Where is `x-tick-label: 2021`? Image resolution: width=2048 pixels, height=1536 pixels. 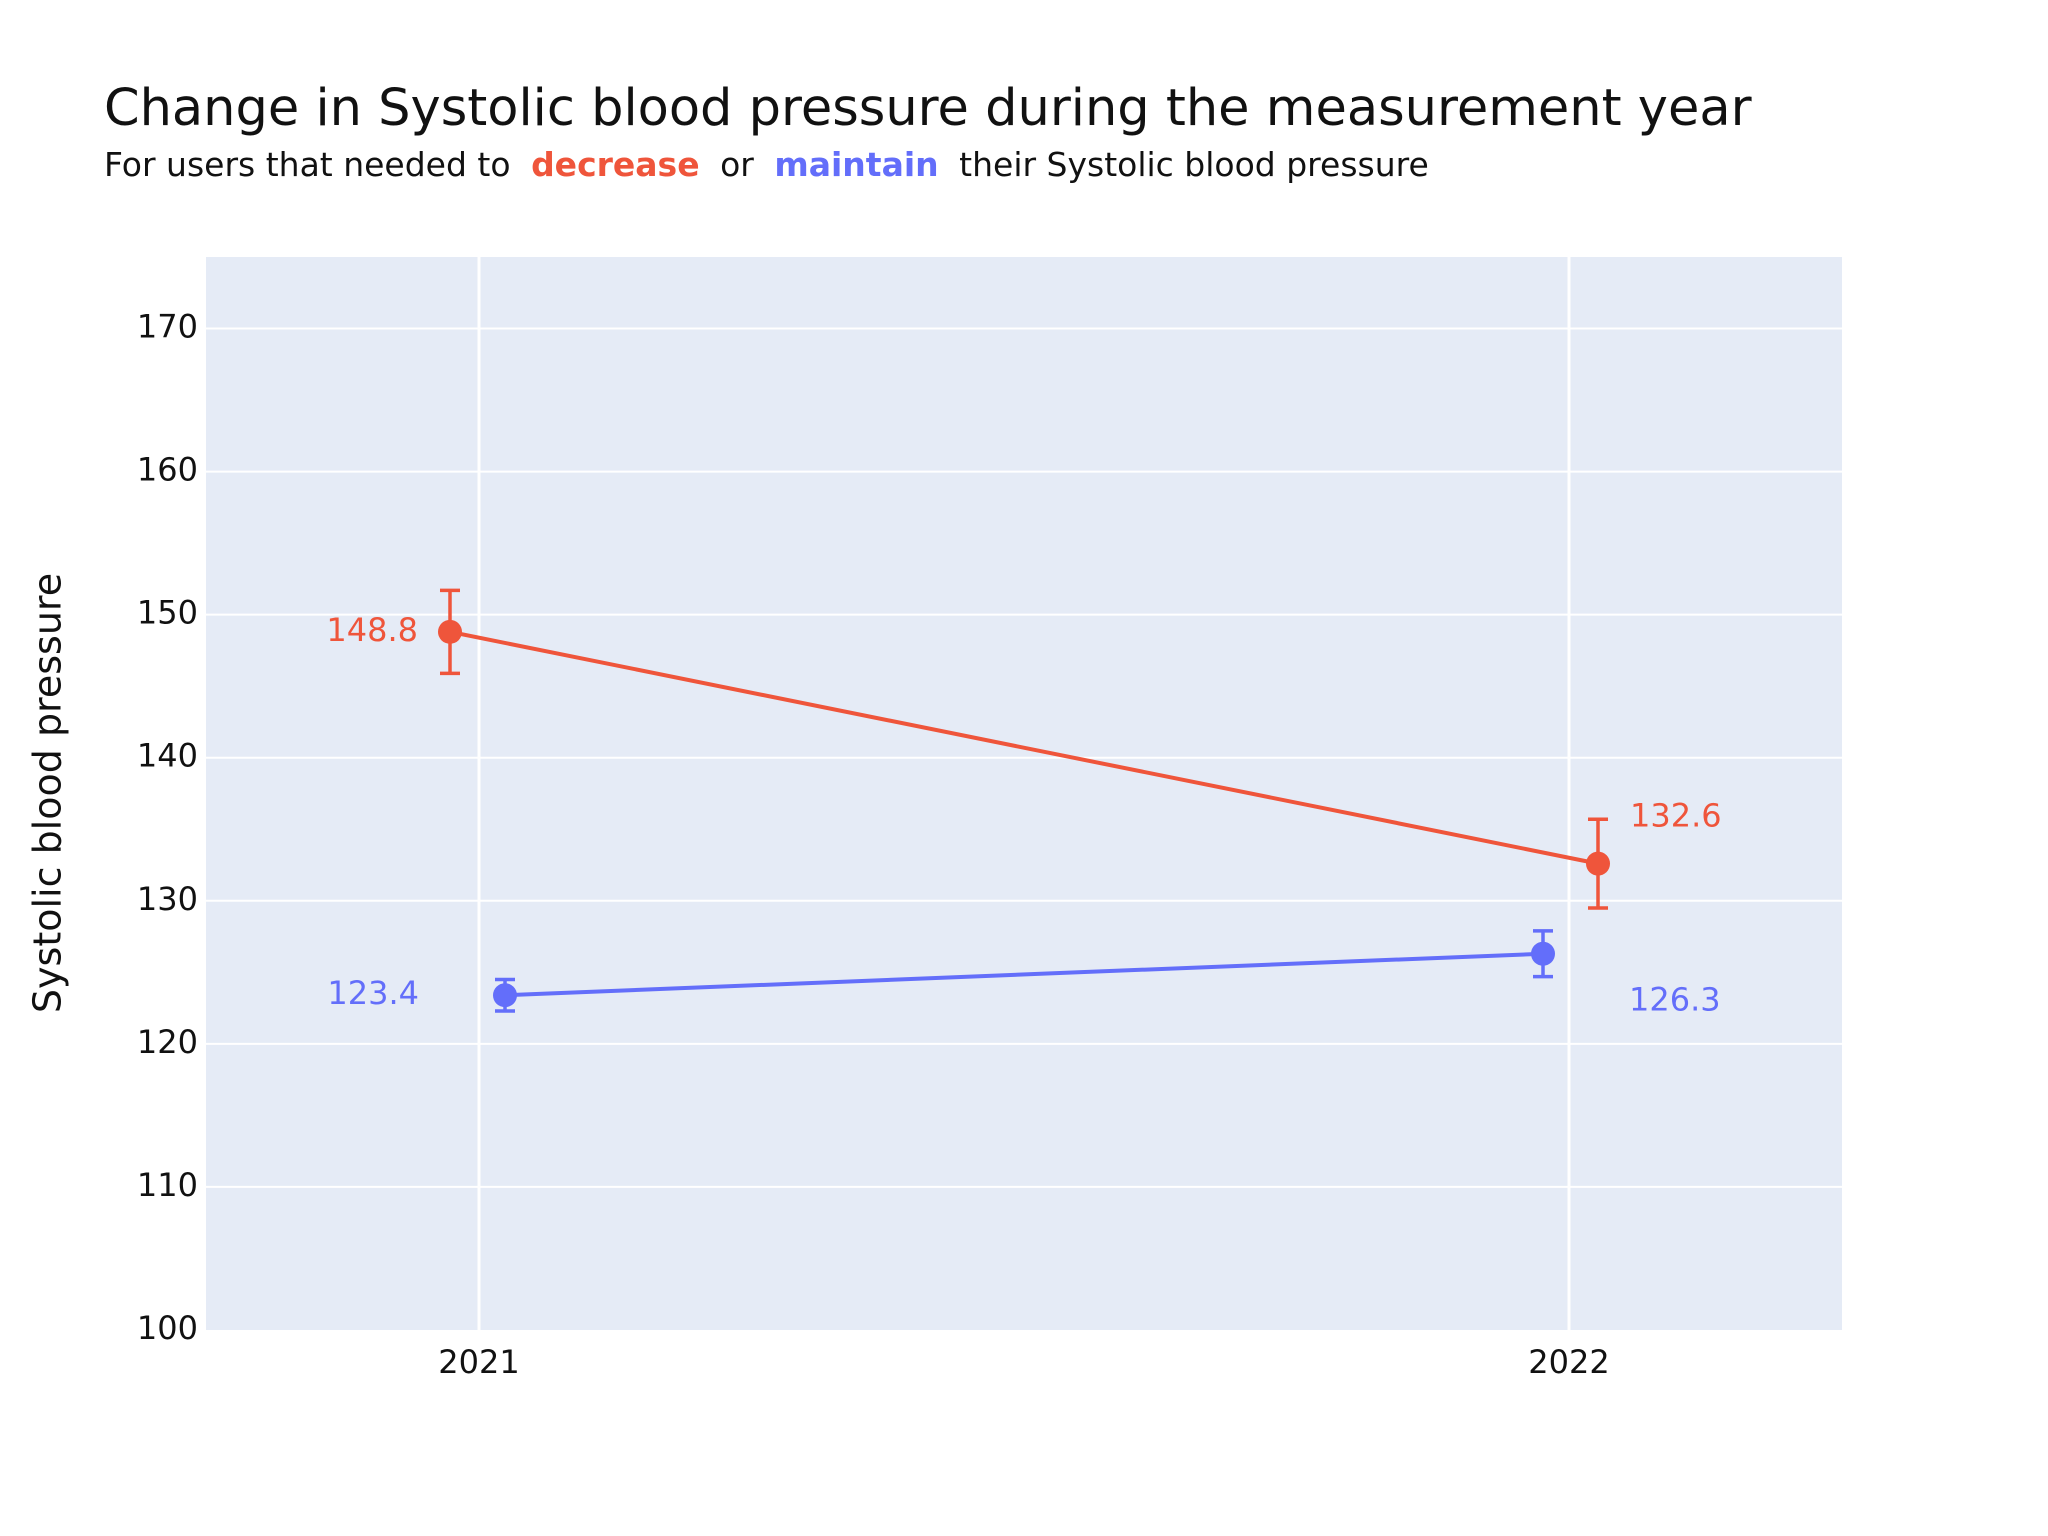
x-tick-label: 2021 is located at coordinates (478, 1362).